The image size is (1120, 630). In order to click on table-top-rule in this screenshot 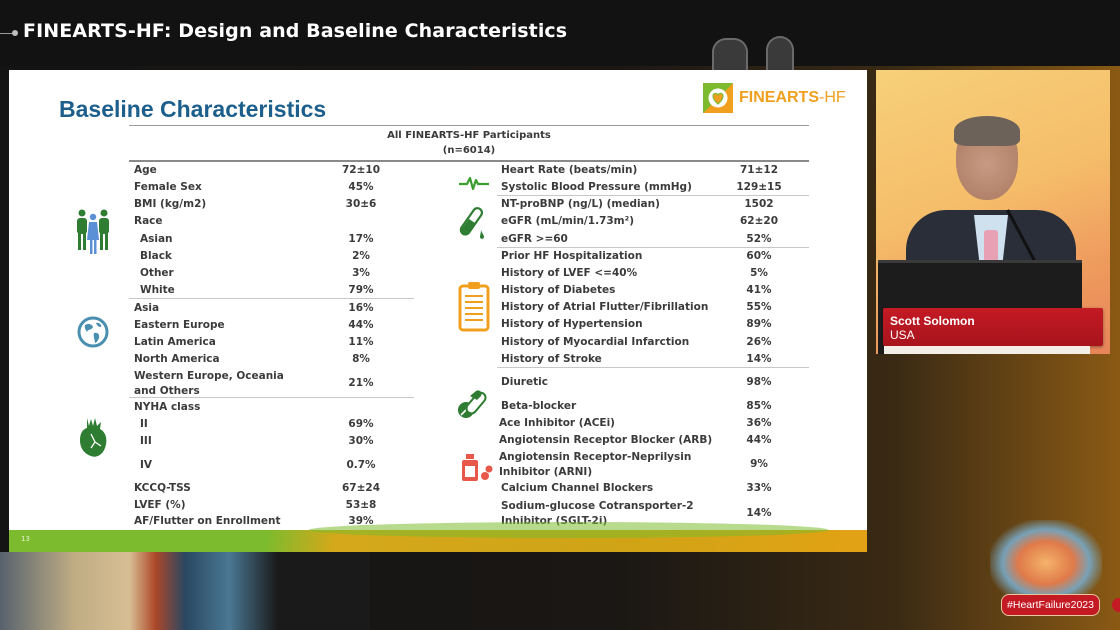, I will do `click(469, 125)`.